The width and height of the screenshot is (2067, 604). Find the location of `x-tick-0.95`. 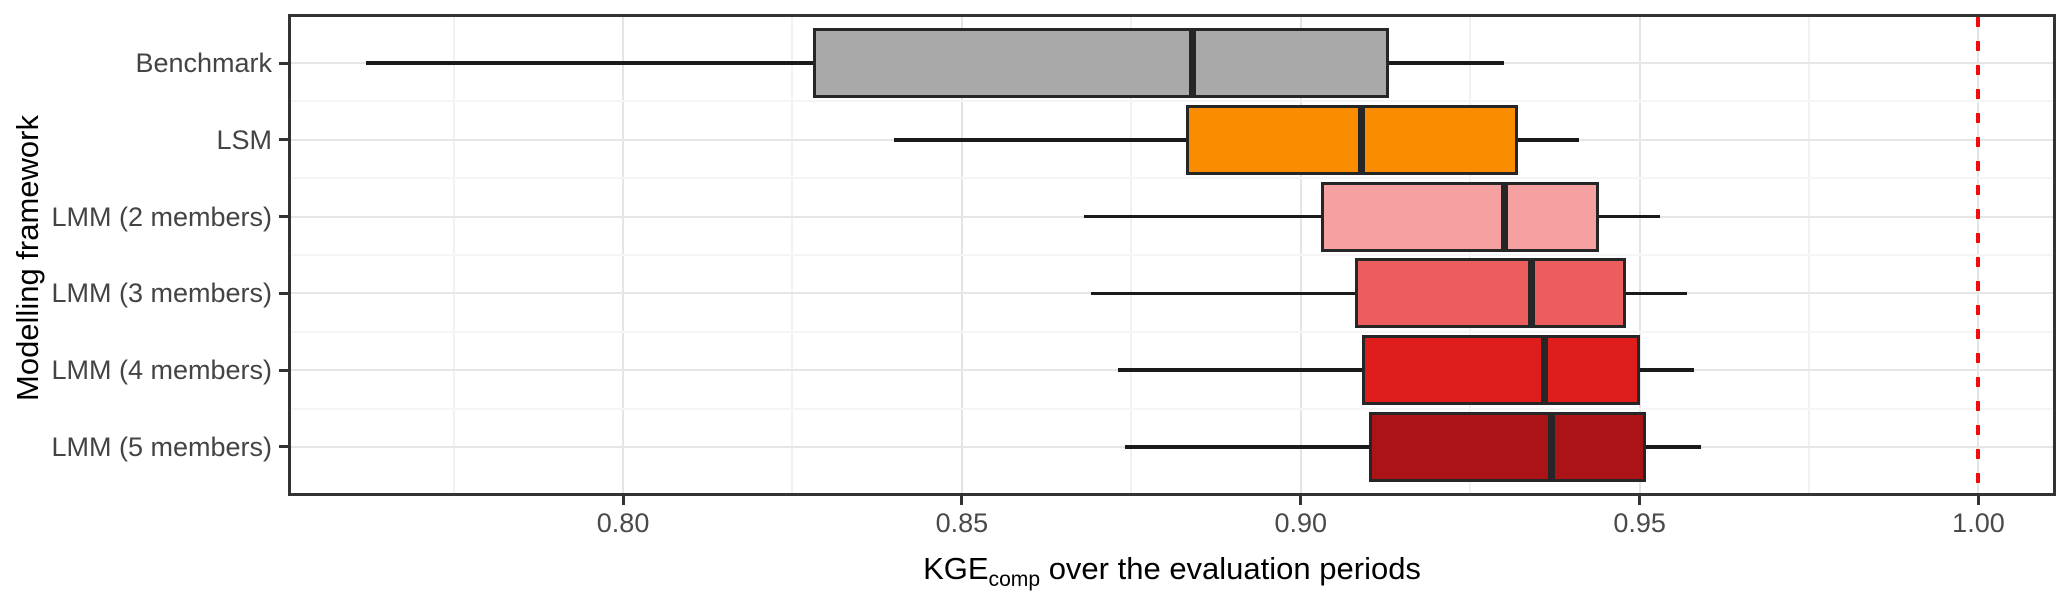

x-tick-0.95 is located at coordinates (1640, 500).